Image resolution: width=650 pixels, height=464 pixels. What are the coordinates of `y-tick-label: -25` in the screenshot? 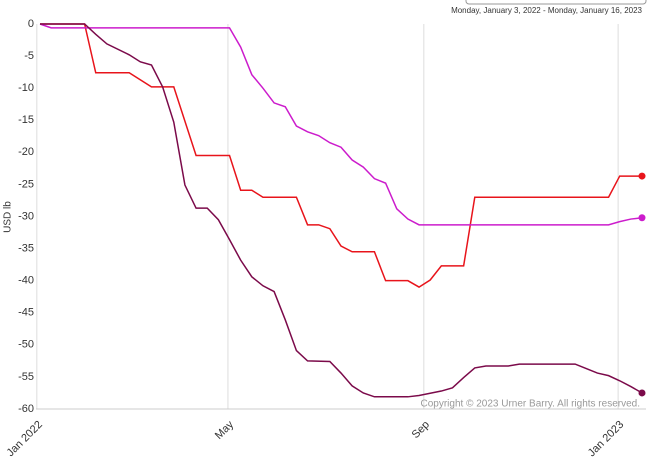 It's located at (26, 184).